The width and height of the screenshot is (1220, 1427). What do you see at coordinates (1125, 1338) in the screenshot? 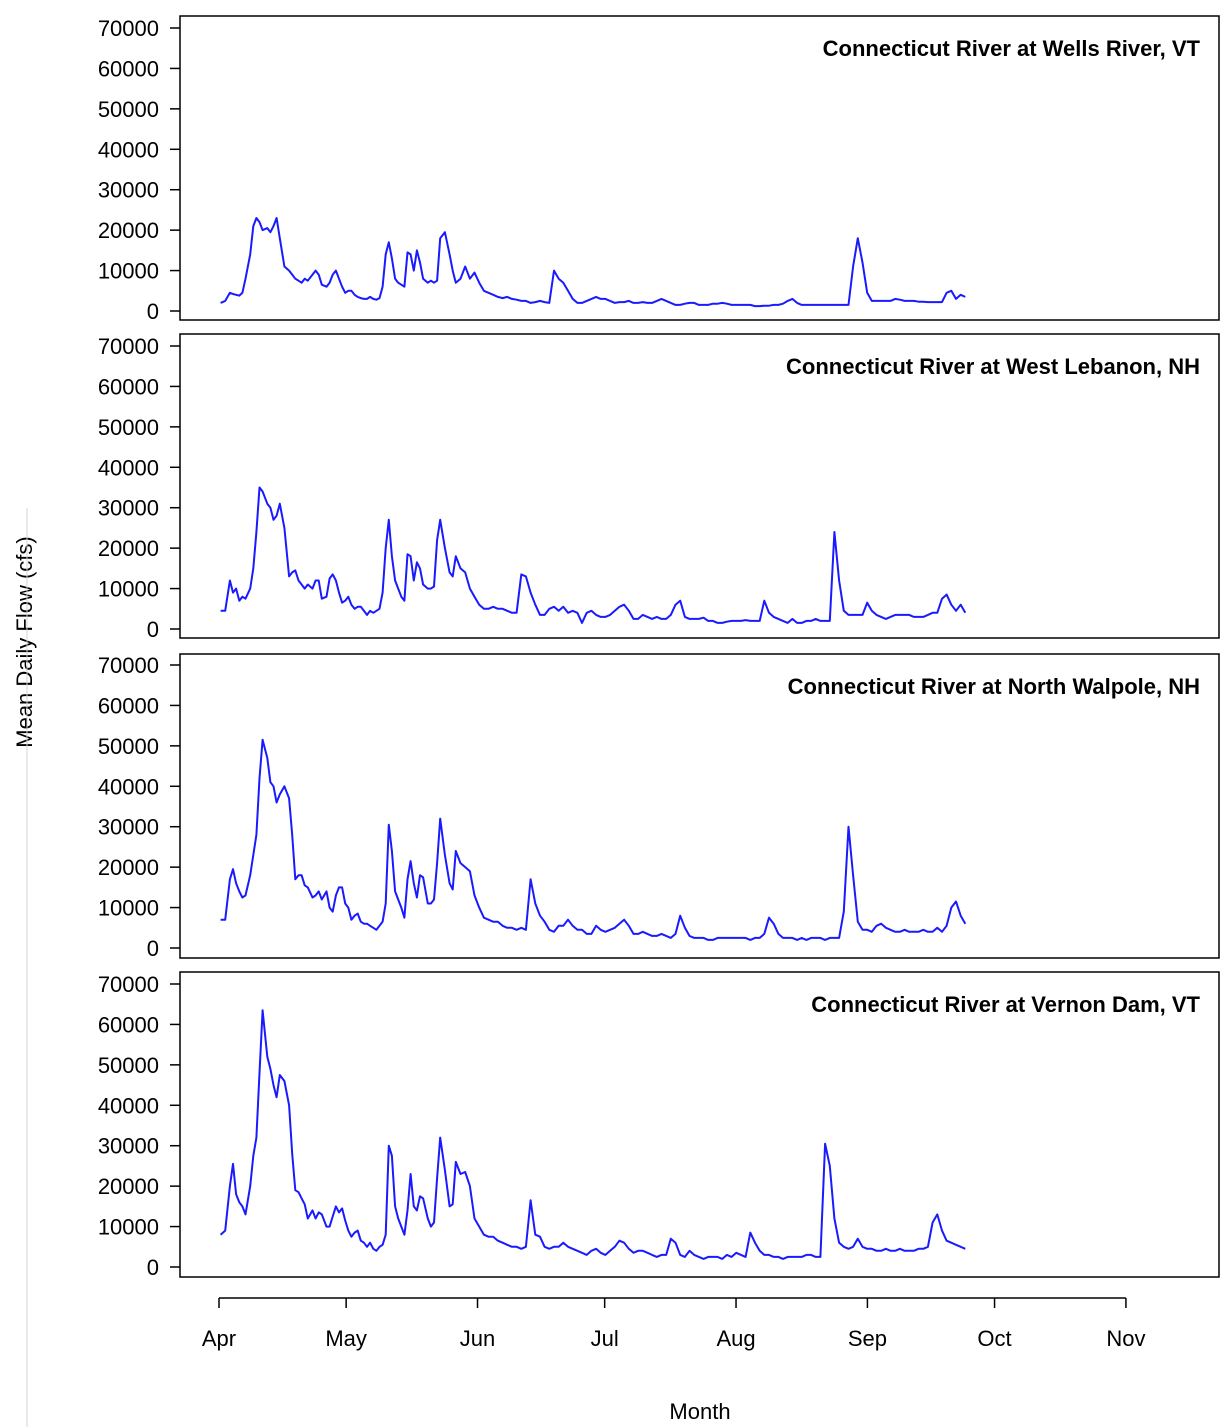
I see `x-tick-label: Nov` at bounding box center [1125, 1338].